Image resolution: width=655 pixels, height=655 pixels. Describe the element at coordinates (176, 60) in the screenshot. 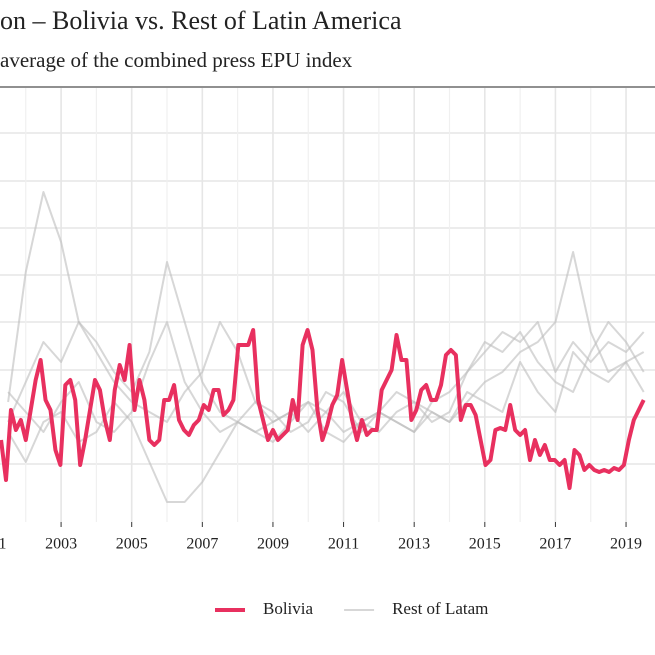

I see `chart-subtitle: average of the combined press EPU index` at that location.